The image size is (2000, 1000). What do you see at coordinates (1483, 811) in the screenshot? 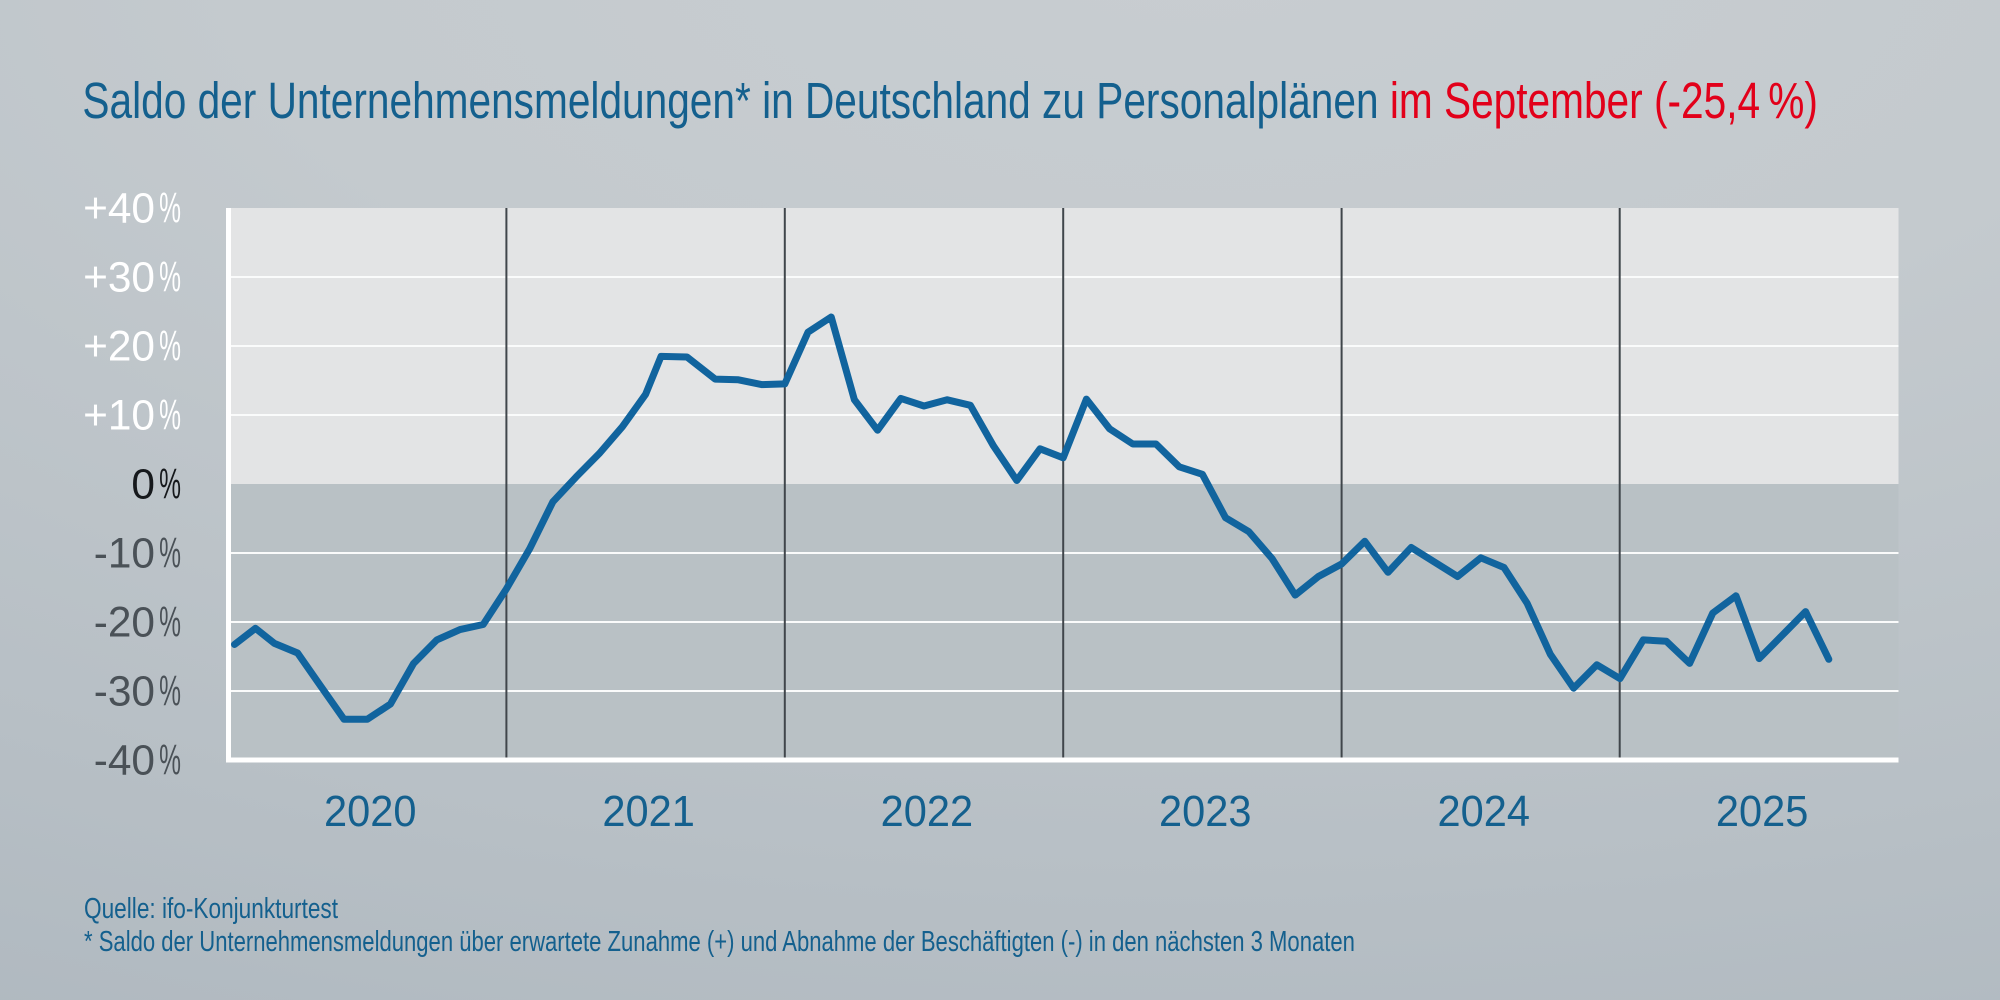
I see `svg-text: 2024` at bounding box center [1483, 811].